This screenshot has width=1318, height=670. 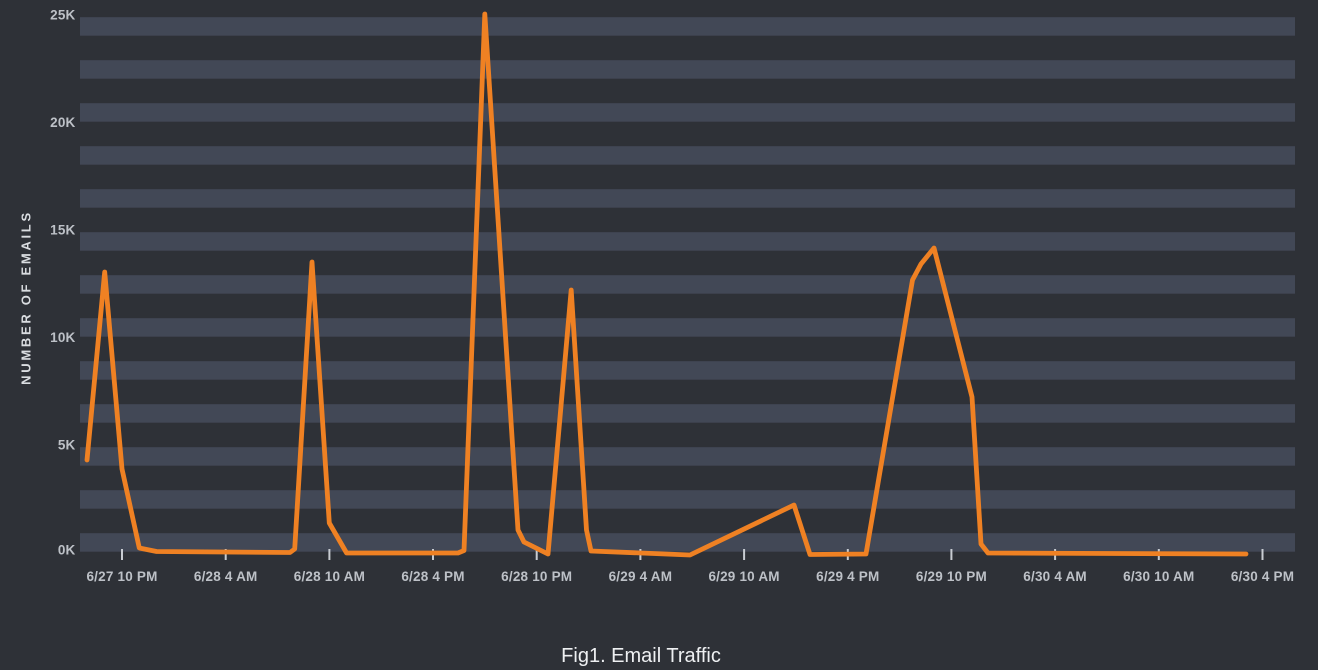 What do you see at coordinates (121, 576) in the screenshot?
I see `svg-text: 6/27 10 PM` at bounding box center [121, 576].